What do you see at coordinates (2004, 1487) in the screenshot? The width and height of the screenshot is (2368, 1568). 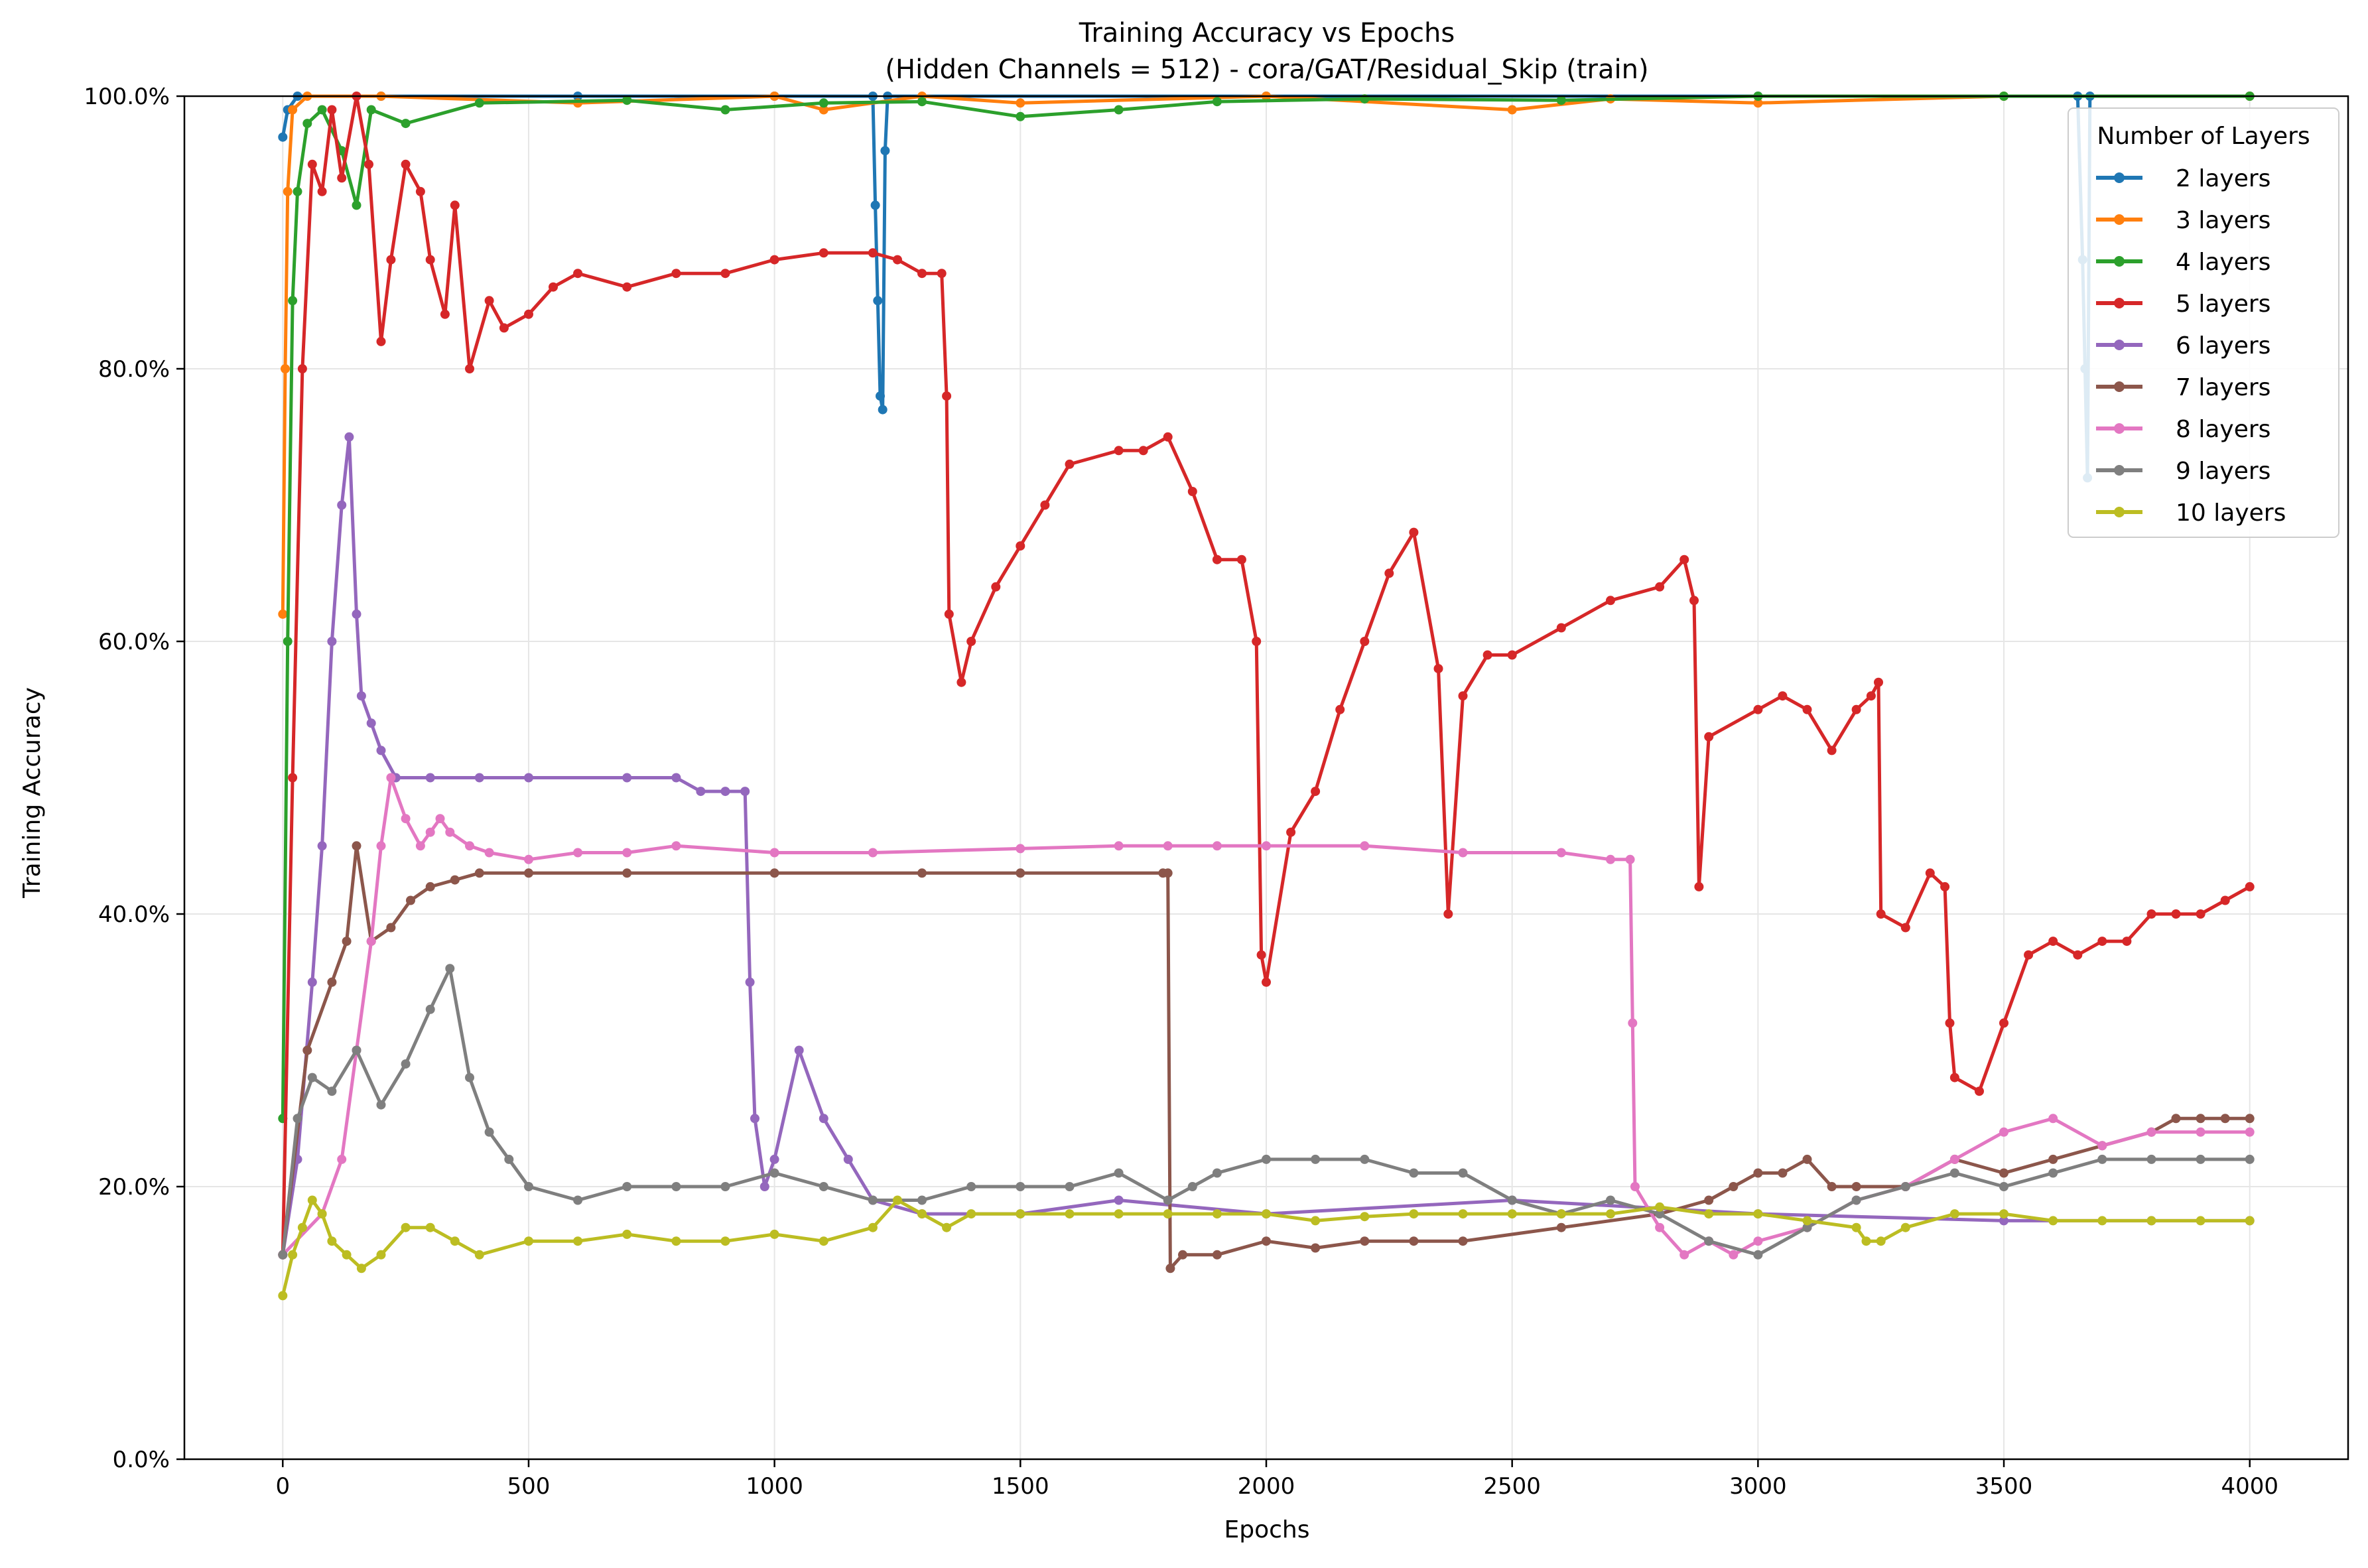 I see `x-tick-label: 3500` at bounding box center [2004, 1487].